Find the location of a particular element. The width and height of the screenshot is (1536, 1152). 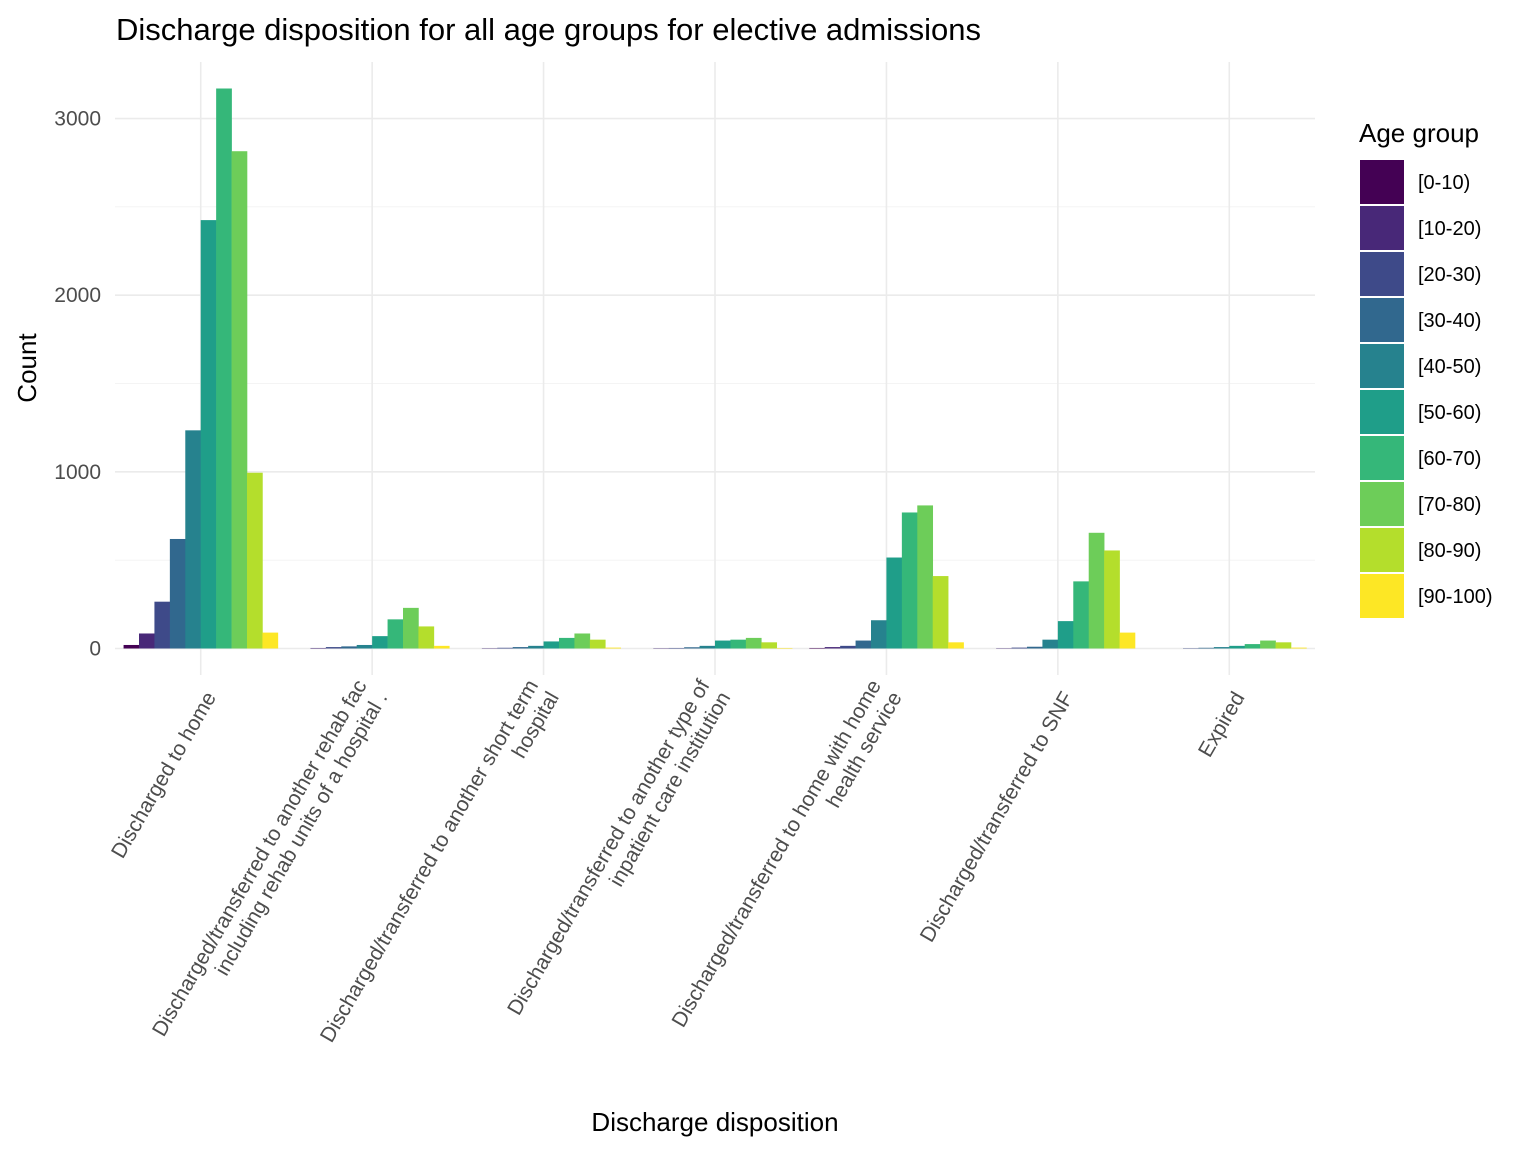

legend-key-label: [10-20) is located at coordinates (1449, 229).